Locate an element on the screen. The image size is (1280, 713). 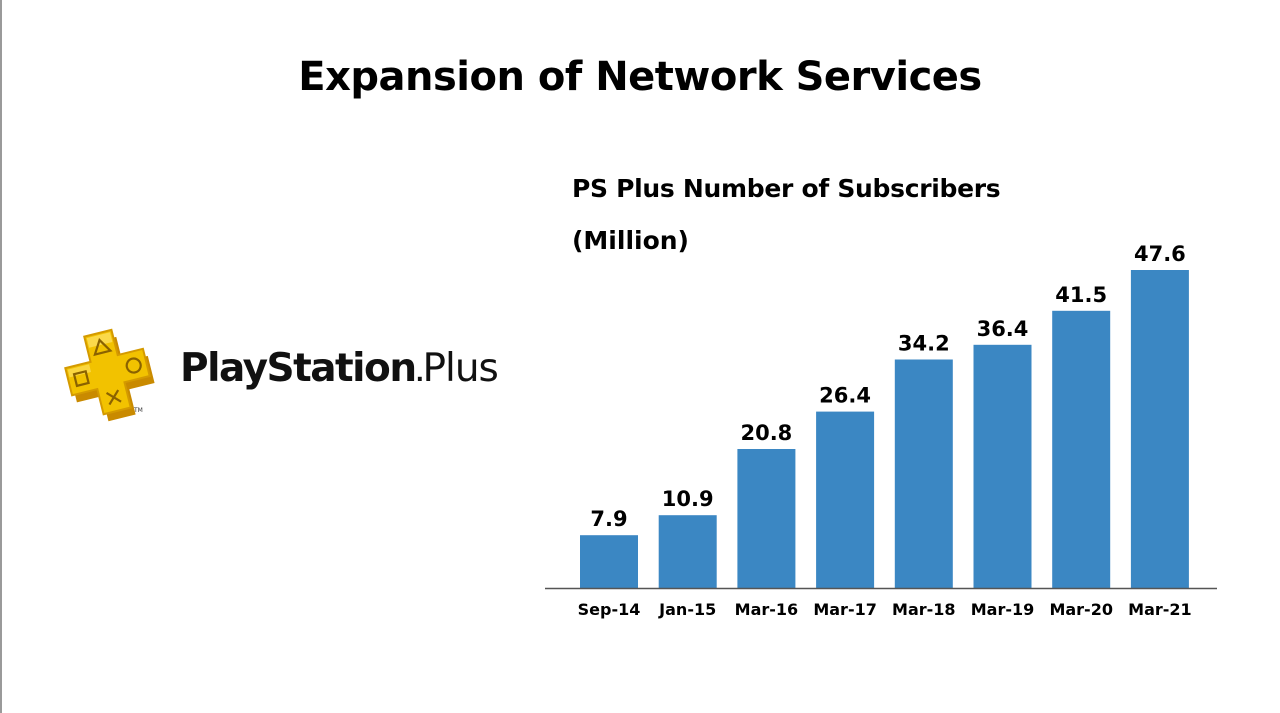
playstation-plus-icon is located at coordinates (109, 375).